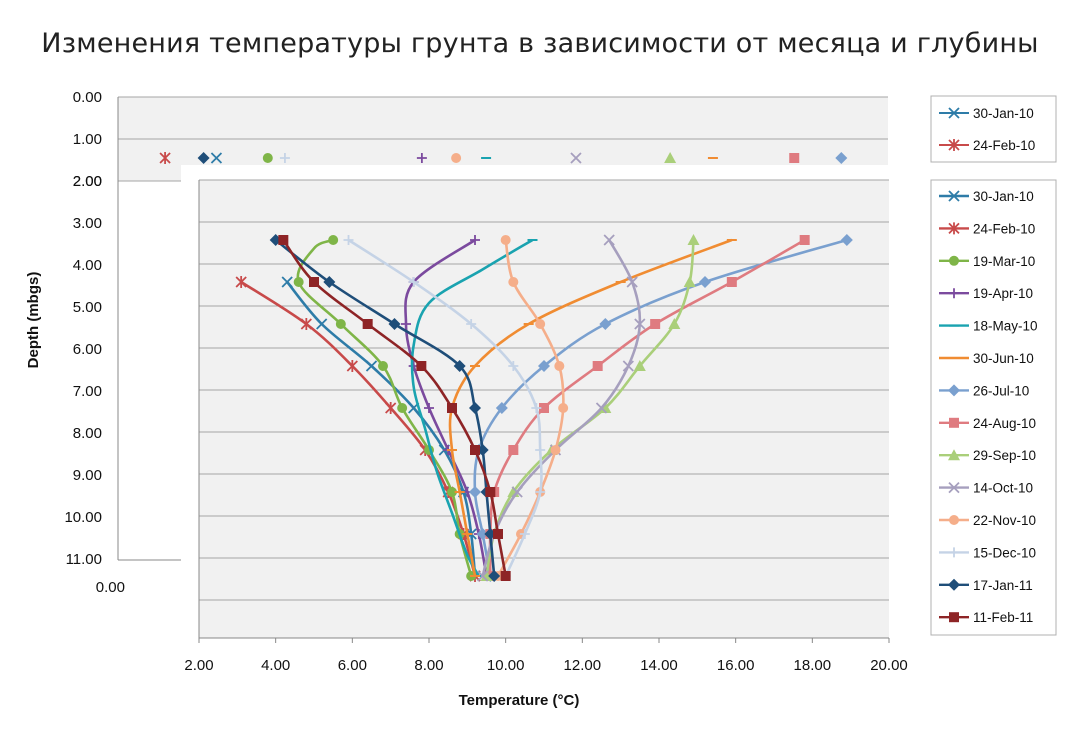 This screenshot has height=729, width=1080. What do you see at coordinates (1003, 113) in the screenshot?
I see `background-legend-label: 30-Jan-10` at bounding box center [1003, 113].